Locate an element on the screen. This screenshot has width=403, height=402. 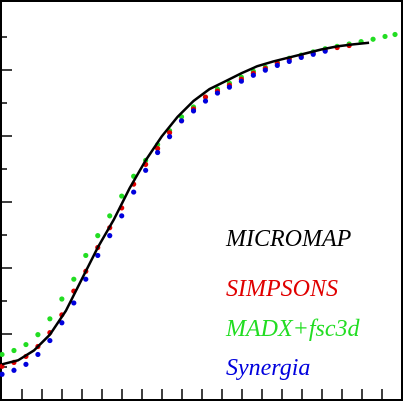
legend-label-simpsons: SIMPSONS is located at coordinates (282, 289).